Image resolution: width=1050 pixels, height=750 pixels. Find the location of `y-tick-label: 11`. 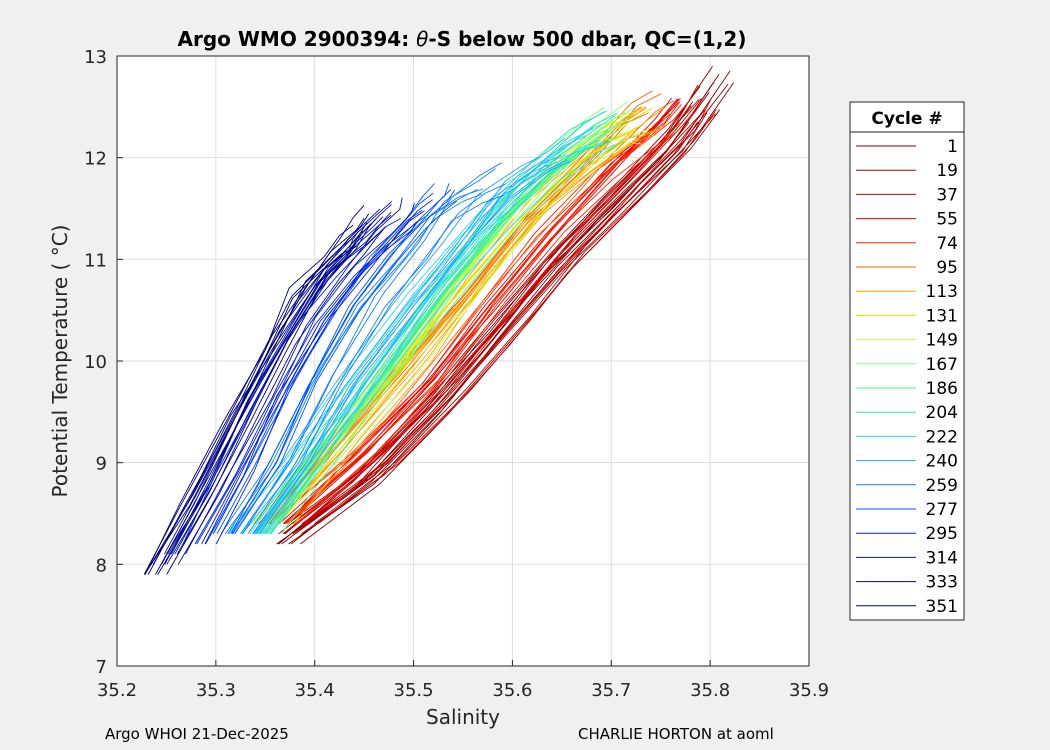

y-tick-label: 11 is located at coordinates (95, 260).